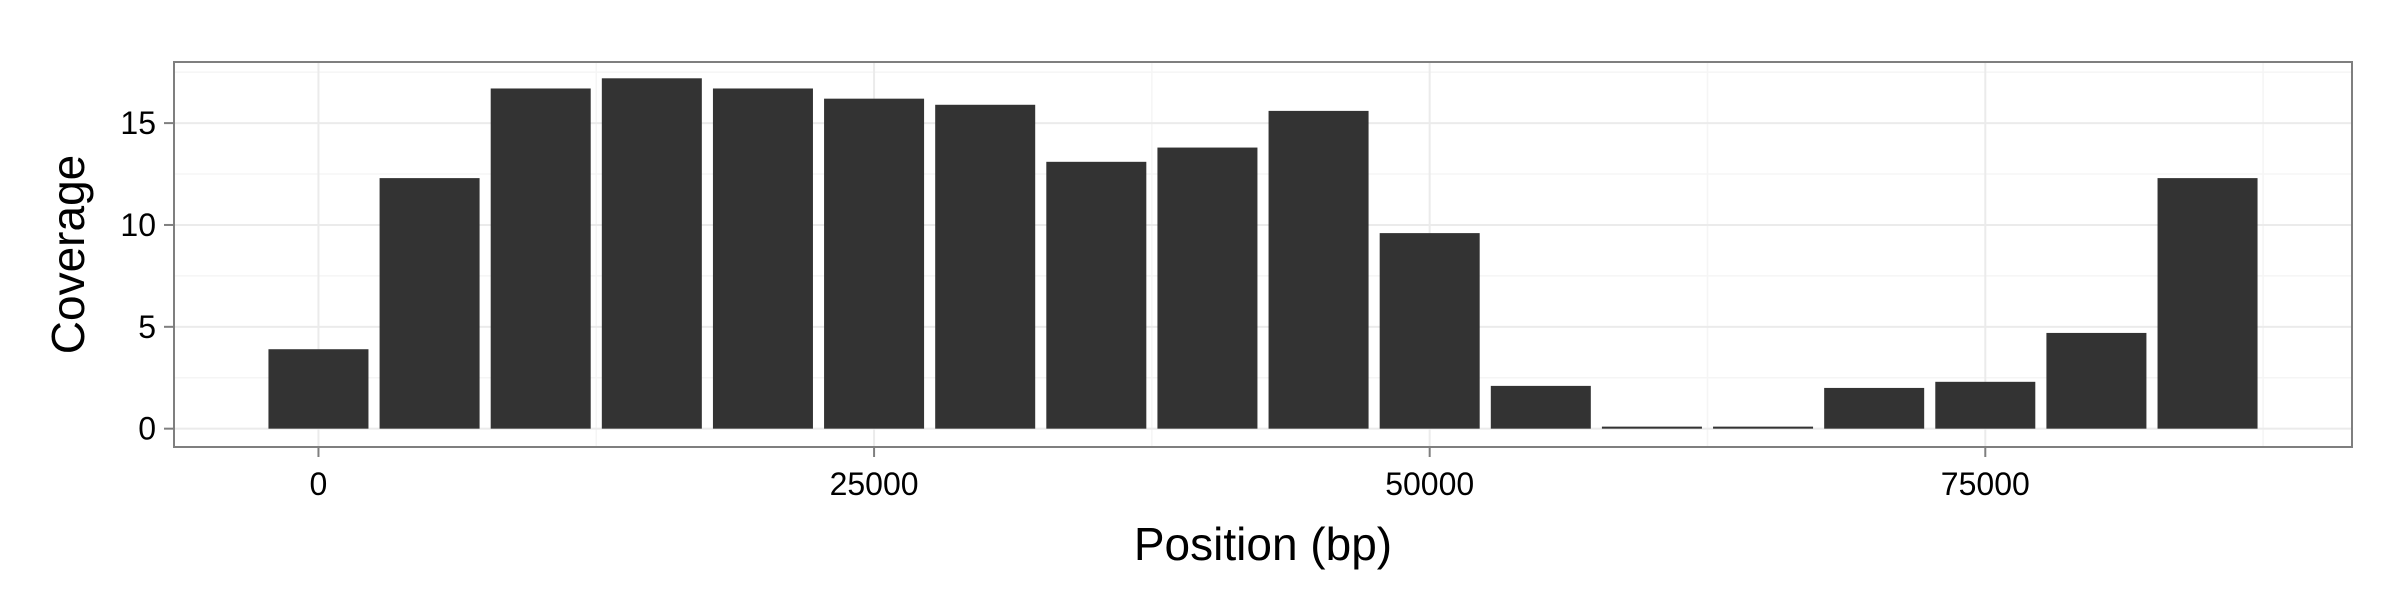 The height and width of the screenshot is (600, 2400). I want to click on x-tick-label: 25000, so click(874, 484).